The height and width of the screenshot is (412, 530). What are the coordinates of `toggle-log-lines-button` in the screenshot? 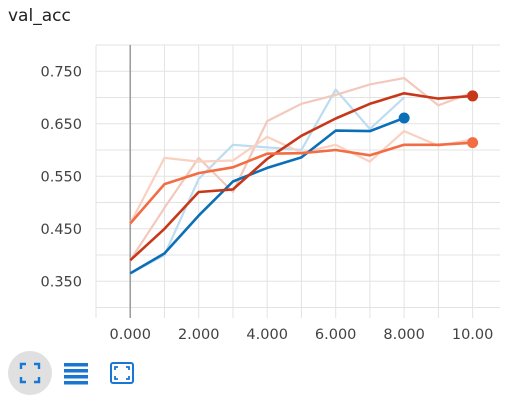 It's located at (76, 373).